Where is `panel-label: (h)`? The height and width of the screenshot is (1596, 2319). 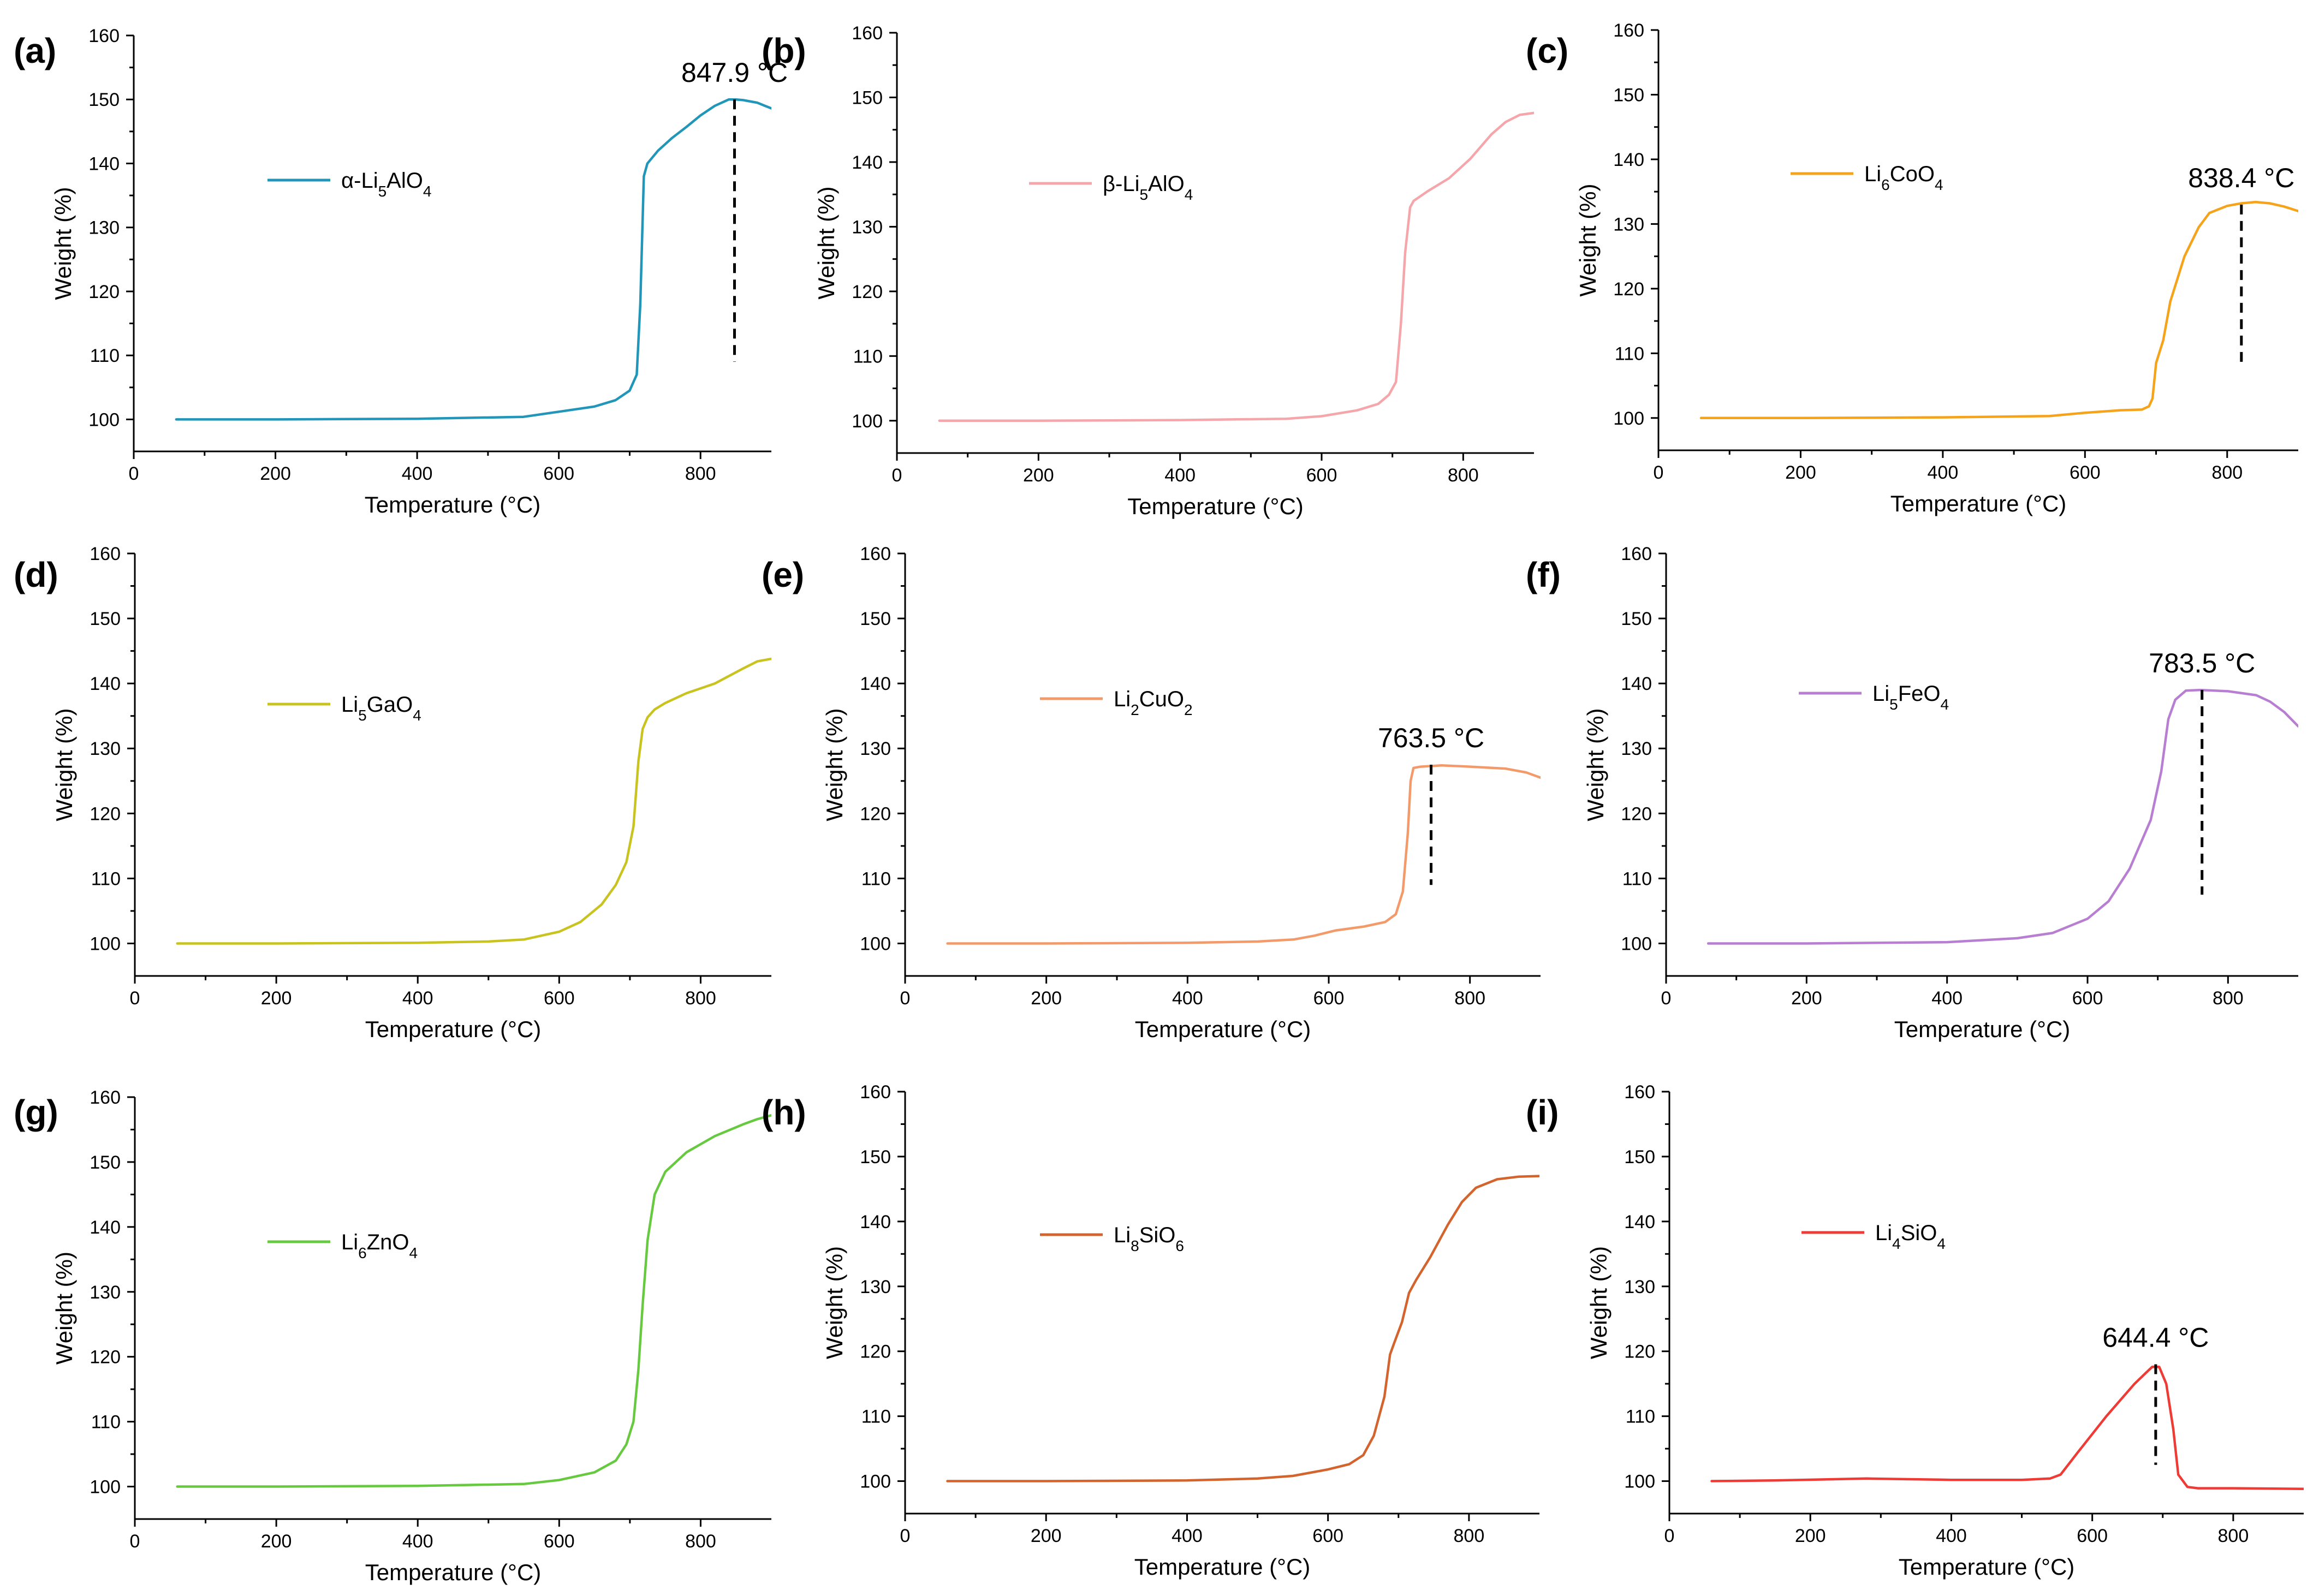 panel-label: (h) is located at coordinates (784, 1112).